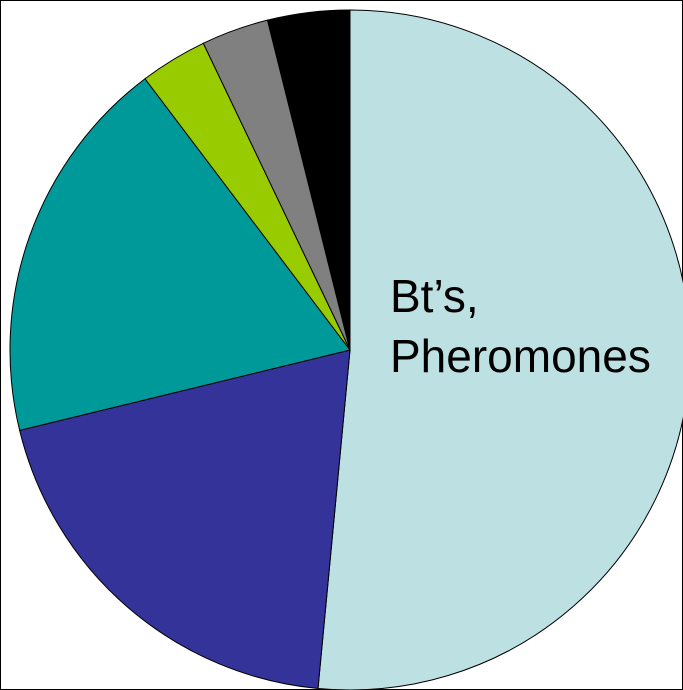 The width and height of the screenshot is (683, 690). Describe the element at coordinates (520, 326) in the screenshot. I see `slice-label: Bt’s, Pheromones` at that location.